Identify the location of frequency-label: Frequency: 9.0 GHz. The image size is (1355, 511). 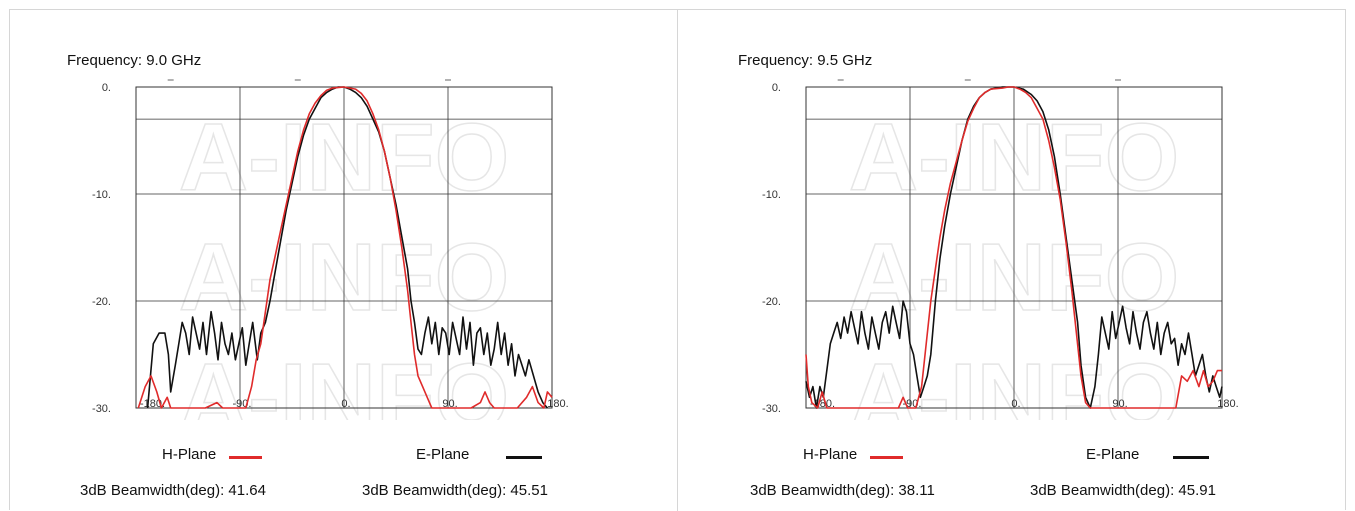
(134, 60).